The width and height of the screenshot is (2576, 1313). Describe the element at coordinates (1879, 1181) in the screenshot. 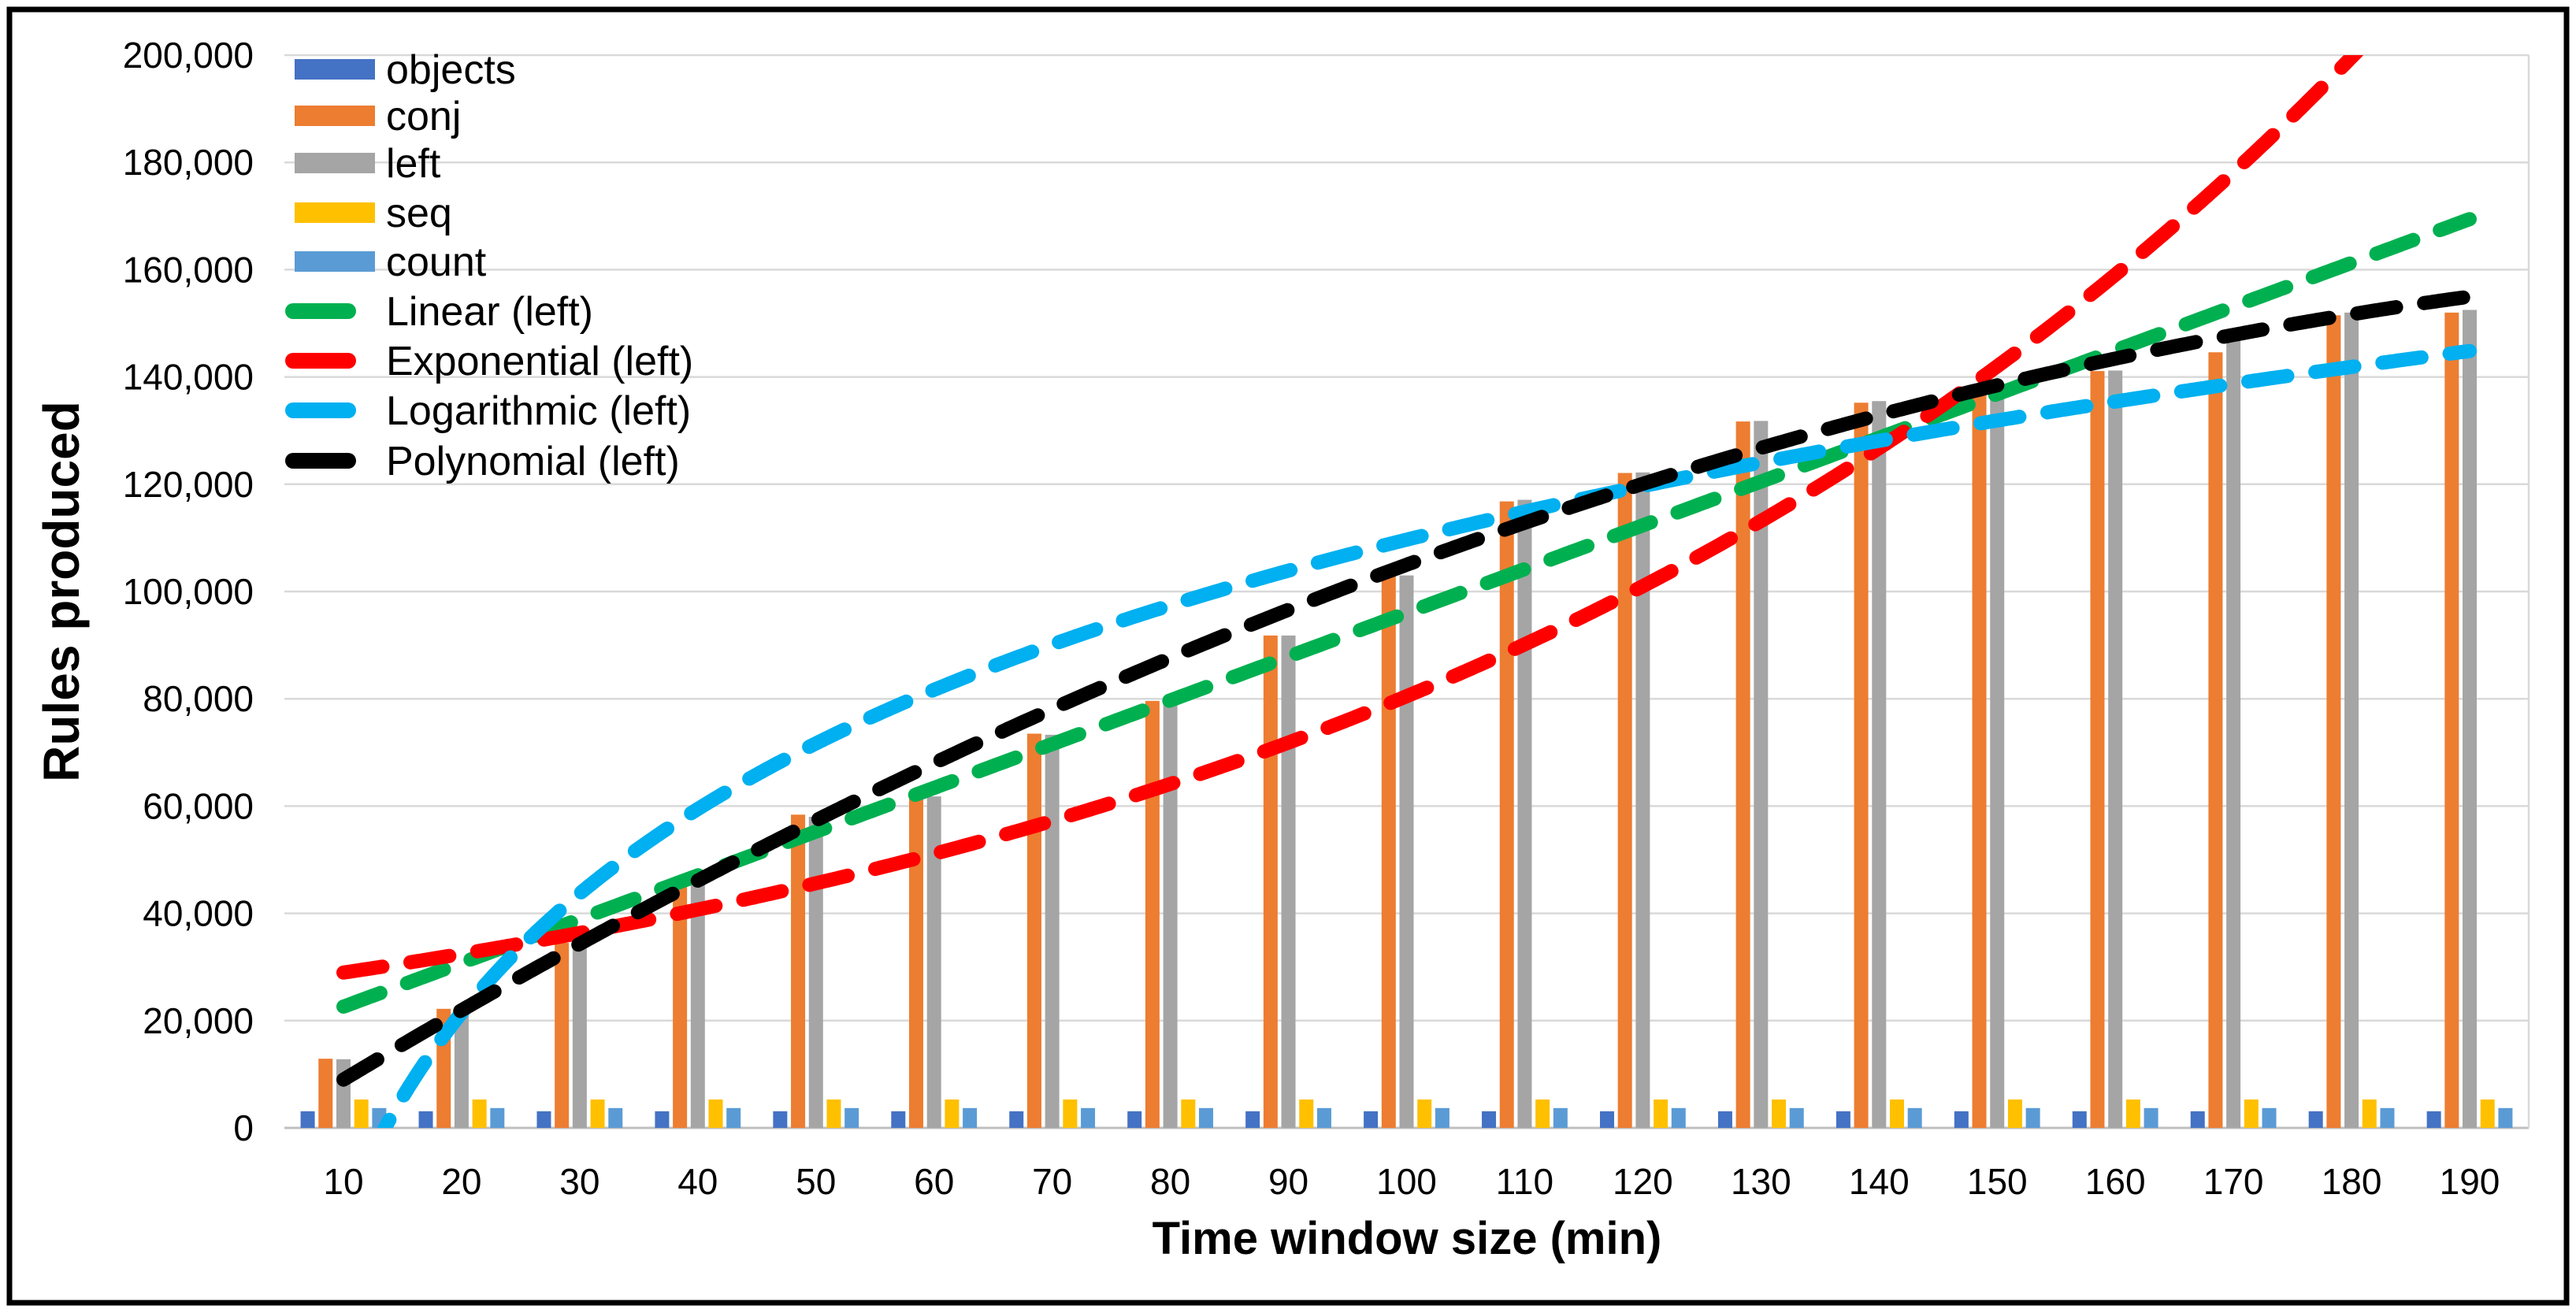

I see `x-tick-label-140: 140` at that location.